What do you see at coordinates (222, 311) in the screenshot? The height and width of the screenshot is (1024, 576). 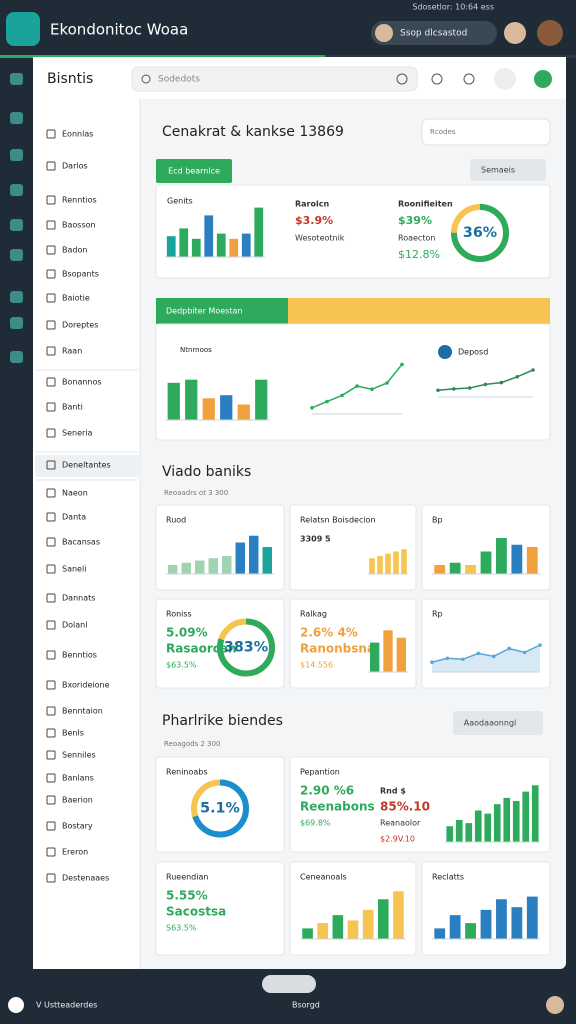 I see `banner-left` at bounding box center [222, 311].